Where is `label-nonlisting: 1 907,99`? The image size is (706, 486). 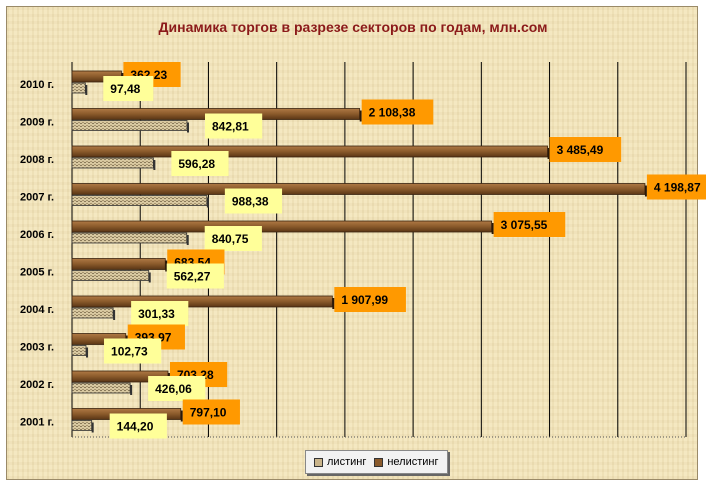
label-nonlisting: 1 907,99 is located at coordinates (364, 300).